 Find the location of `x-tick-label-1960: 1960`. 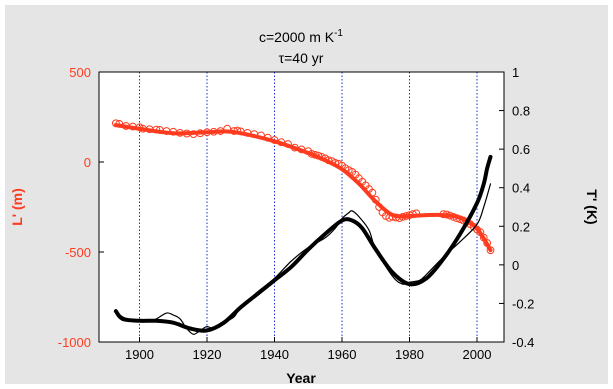

x-tick-label-1960: 1960 is located at coordinates (342, 354).